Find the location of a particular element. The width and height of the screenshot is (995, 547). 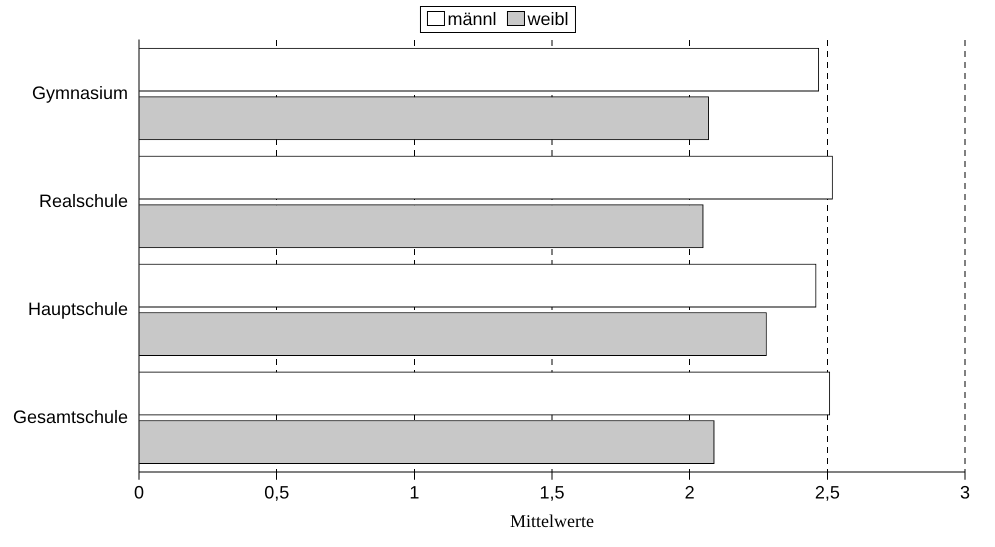

series-label: männl is located at coordinates (471, 19).